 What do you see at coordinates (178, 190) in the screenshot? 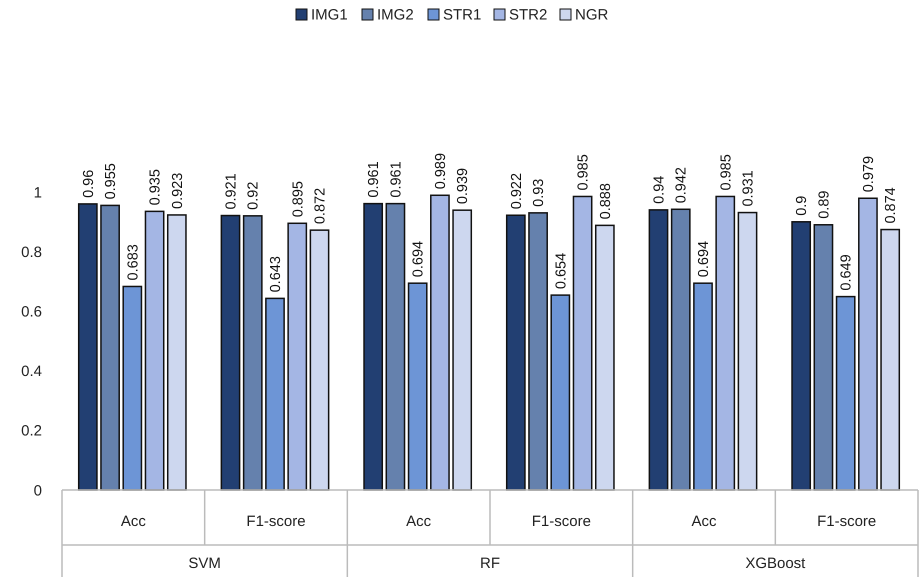
I see `data-label: 0.923` at bounding box center [178, 190].